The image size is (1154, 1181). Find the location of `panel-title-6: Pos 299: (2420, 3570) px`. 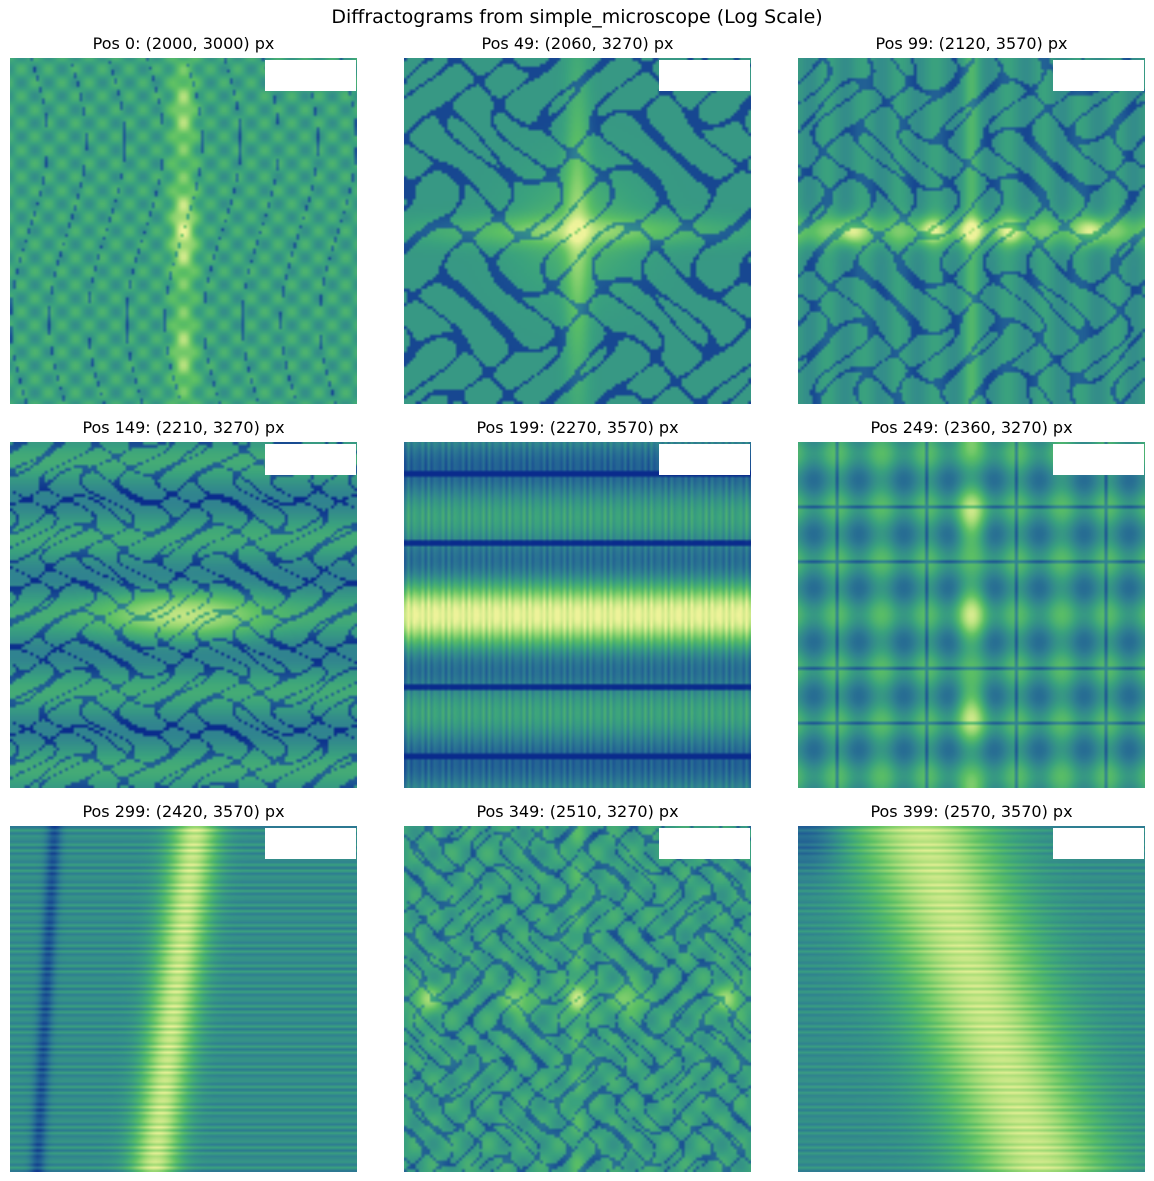

panel-title-6: Pos 299: (2420, 3570) px is located at coordinates (183, 811).